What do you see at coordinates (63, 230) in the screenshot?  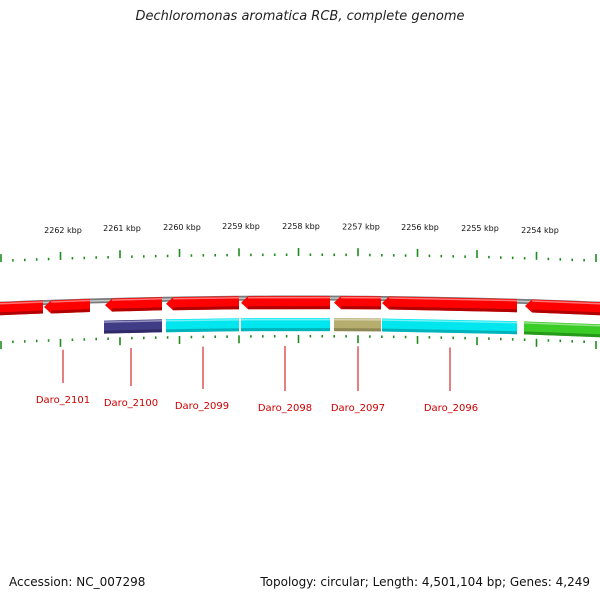 I see `scale-label: 2262 kbp` at bounding box center [63, 230].